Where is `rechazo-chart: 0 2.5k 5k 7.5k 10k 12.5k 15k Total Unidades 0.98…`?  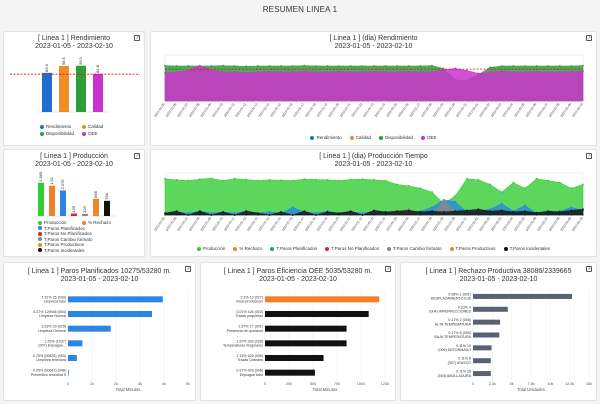
rechazo-chart: 0 2.5k 5k 7.5k 10k 12.5k 15k Total Unidades 0.98… is located at coordinates (510, 341).